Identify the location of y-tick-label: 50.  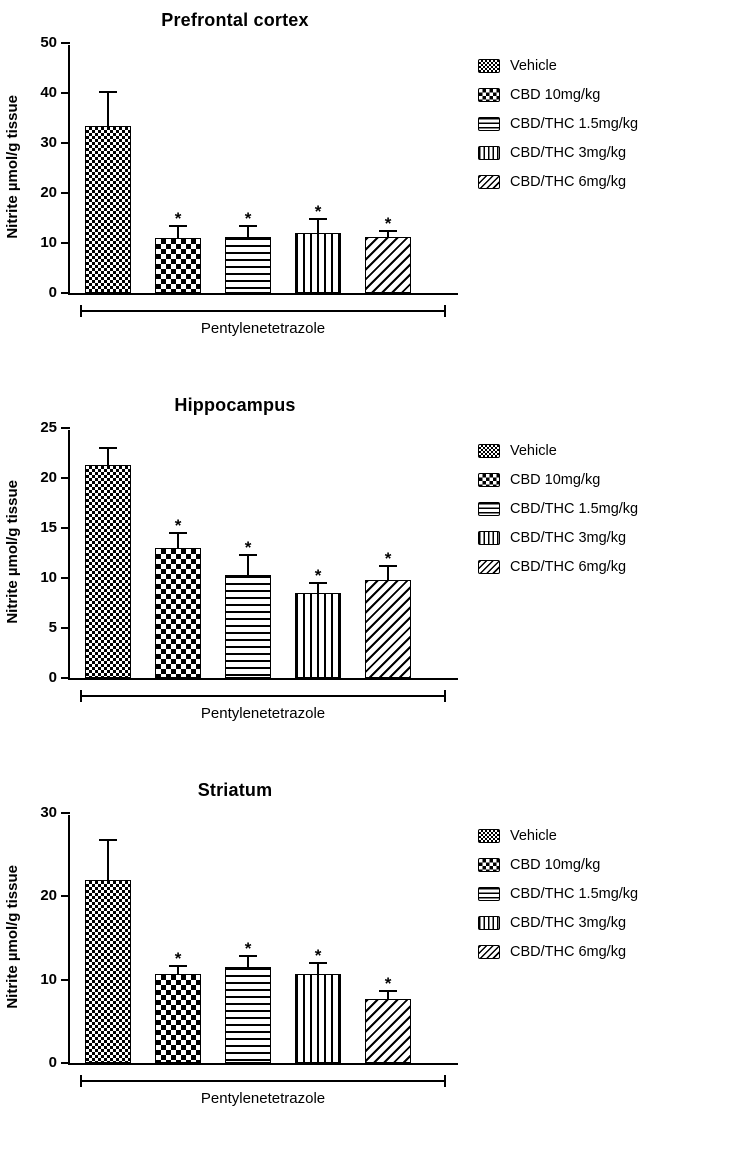
(48, 42).